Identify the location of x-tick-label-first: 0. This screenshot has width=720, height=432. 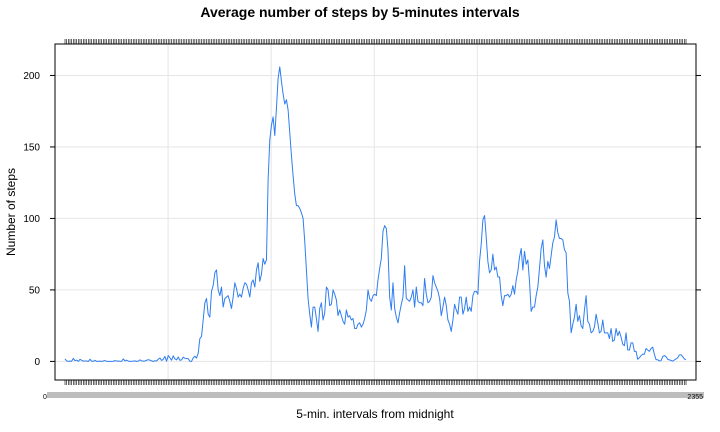
(45, 397).